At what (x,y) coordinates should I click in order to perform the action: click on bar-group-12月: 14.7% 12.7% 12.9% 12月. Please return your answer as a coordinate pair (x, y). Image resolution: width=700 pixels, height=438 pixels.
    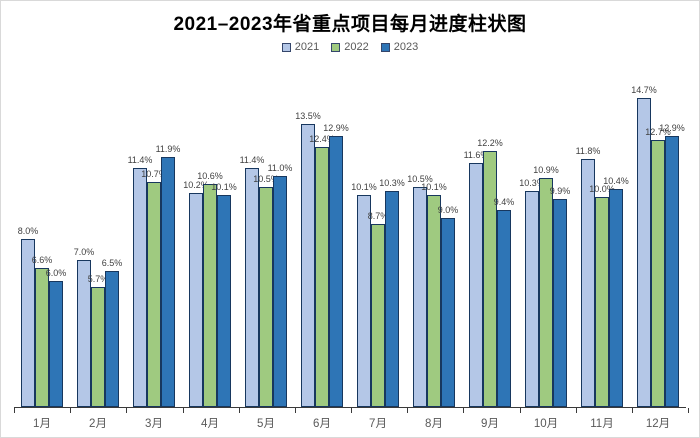
    Looking at the image, I should click on (658, 257).